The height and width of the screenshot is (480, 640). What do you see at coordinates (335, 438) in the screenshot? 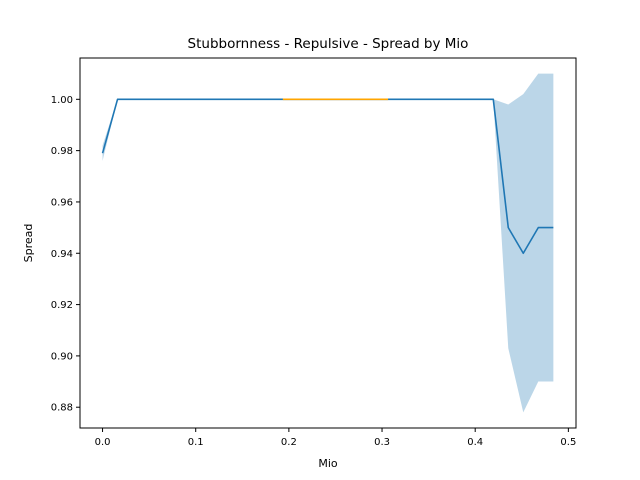
I see `x-axis: 0.0 0.1 0.2 0.3 0.4 0.5` at bounding box center [335, 438].